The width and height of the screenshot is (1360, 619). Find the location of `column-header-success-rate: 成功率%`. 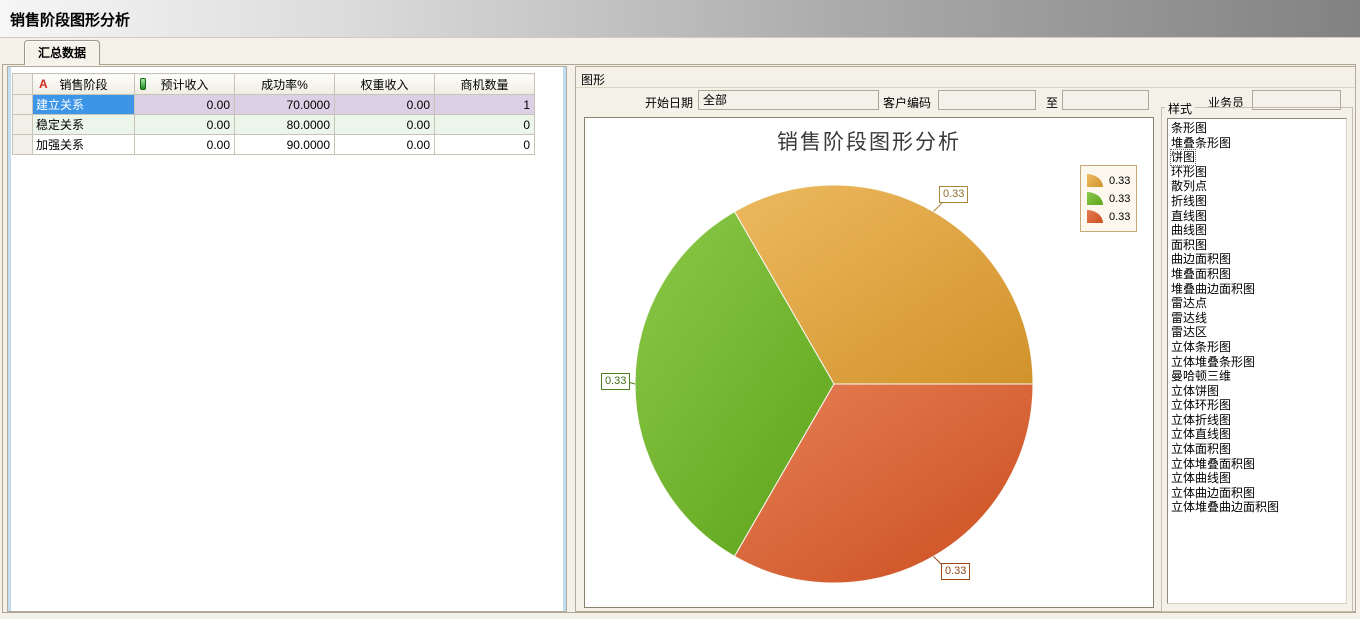

column-header-success-rate: 成功率% is located at coordinates (284, 84).